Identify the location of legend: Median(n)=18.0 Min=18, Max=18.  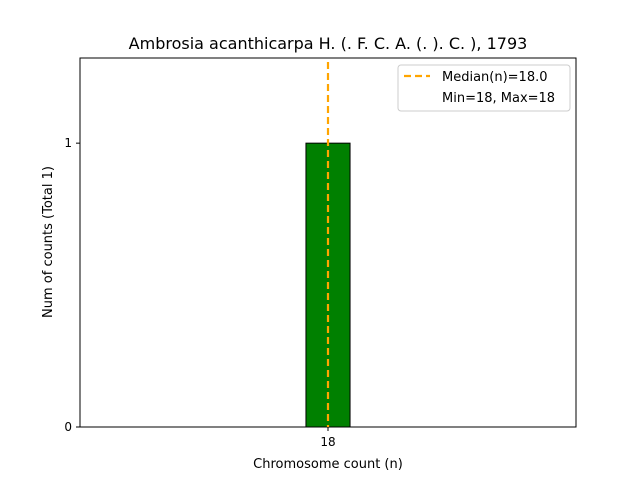
(484, 88).